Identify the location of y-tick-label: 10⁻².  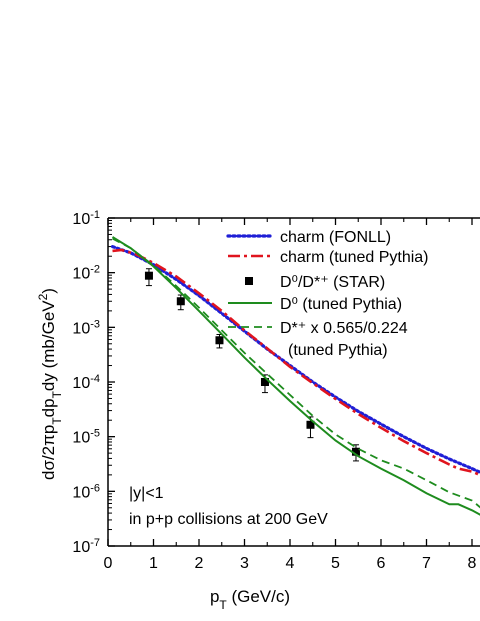
(86, 273).